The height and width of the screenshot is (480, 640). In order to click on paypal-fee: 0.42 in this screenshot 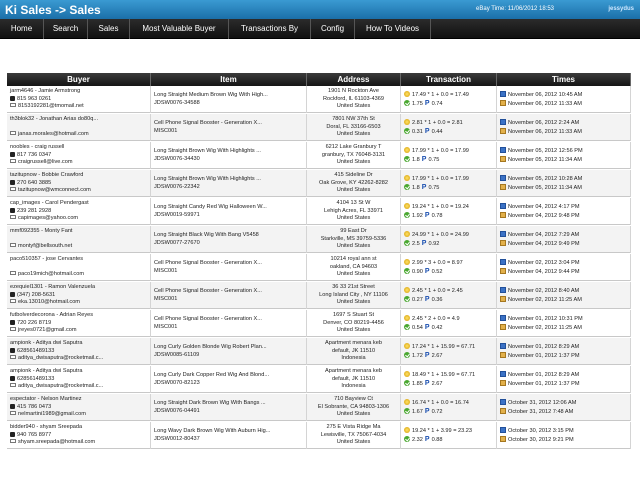, I will do `click(437, 327)`.